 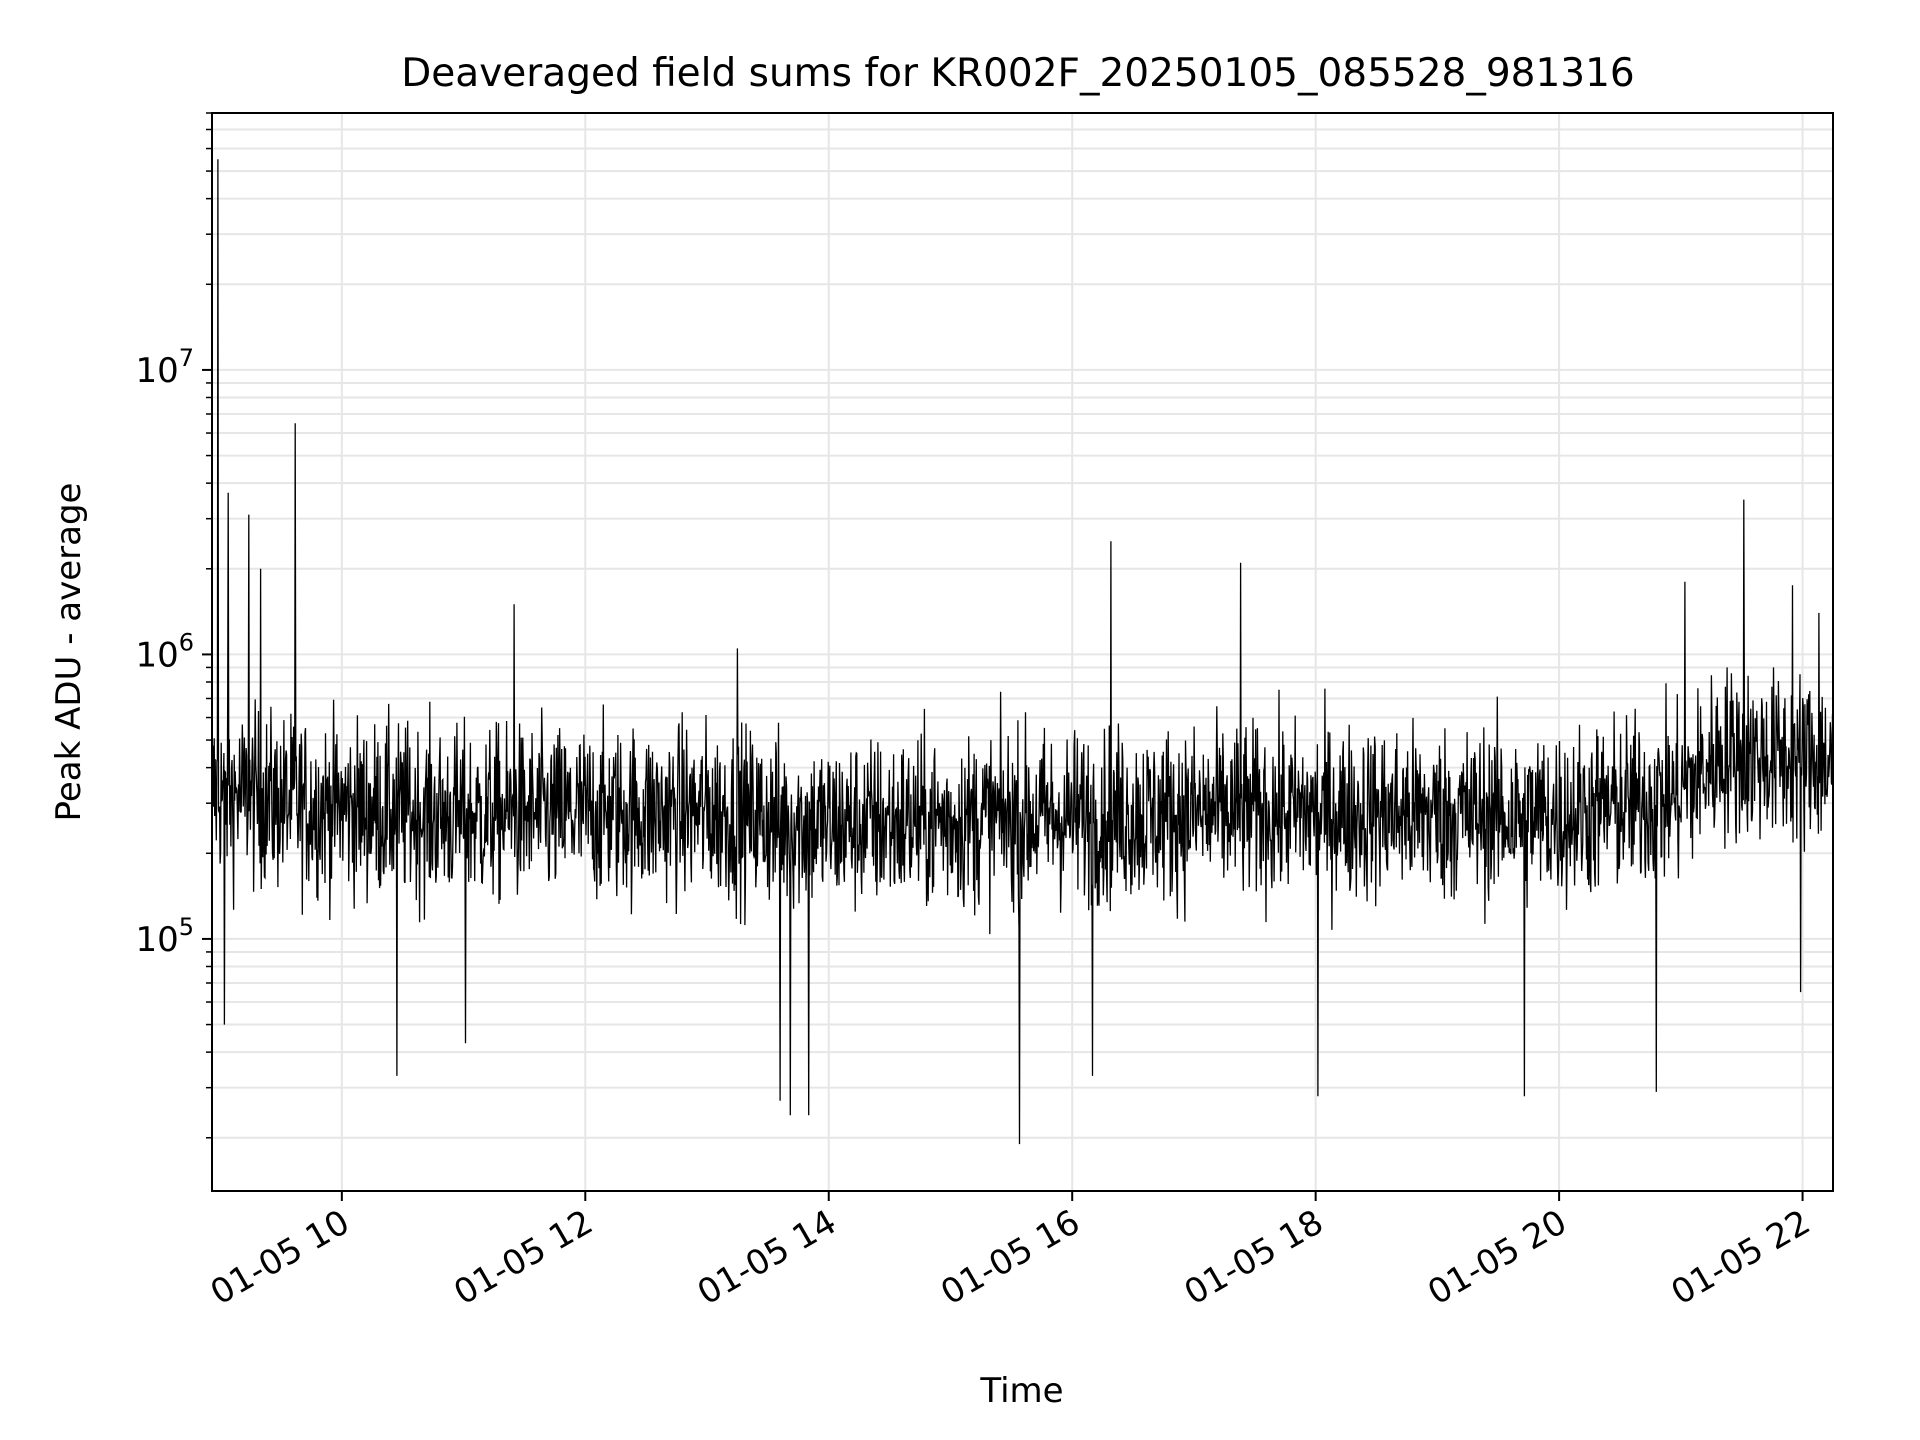 I want to click on x-tick-label: 01-05 18, so click(x=1254, y=1257).